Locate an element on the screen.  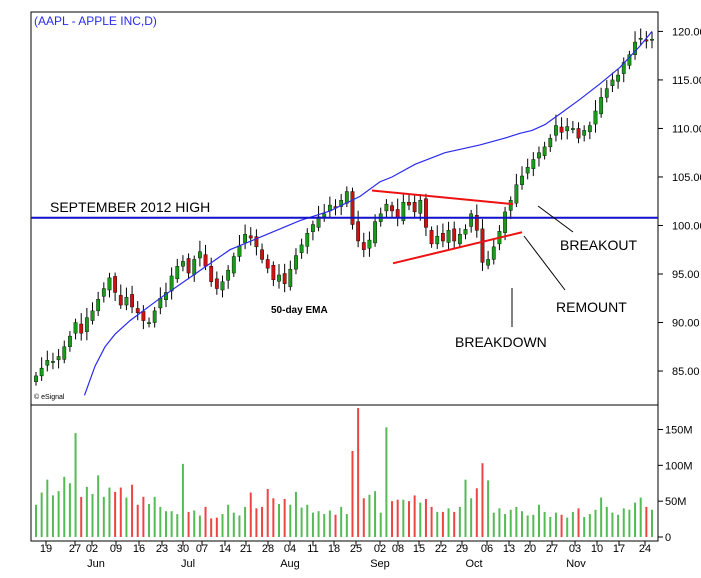
price-tick-label: 110.00 is located at coordinates (686, 129).